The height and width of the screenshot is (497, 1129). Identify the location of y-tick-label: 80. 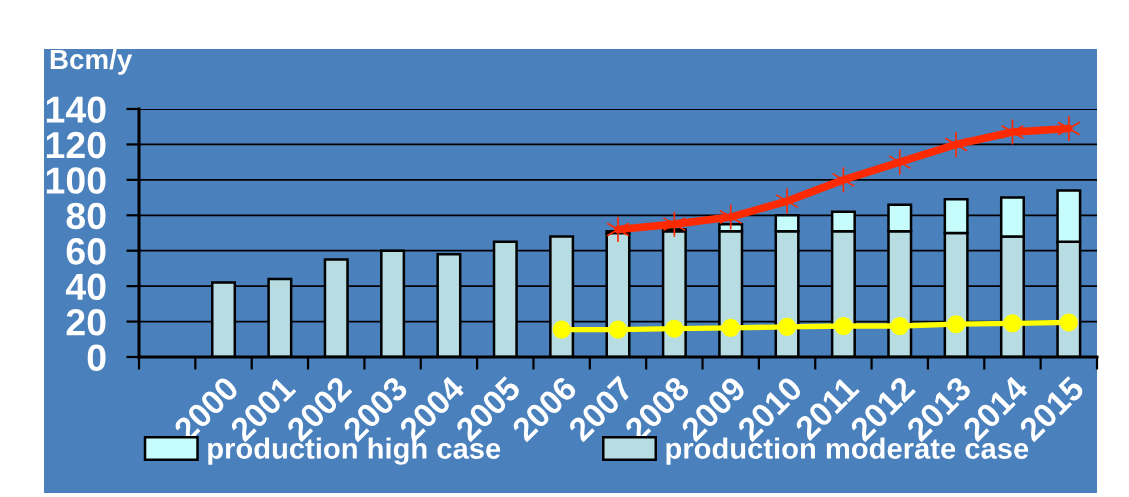
(86, 216).